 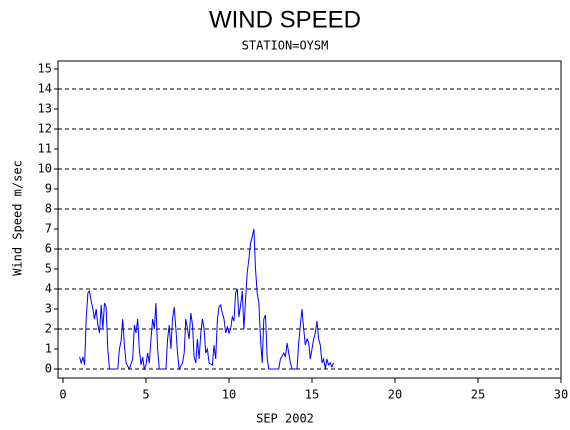 I want to click on y-tick-label: 9, so click(x=48, y=189).